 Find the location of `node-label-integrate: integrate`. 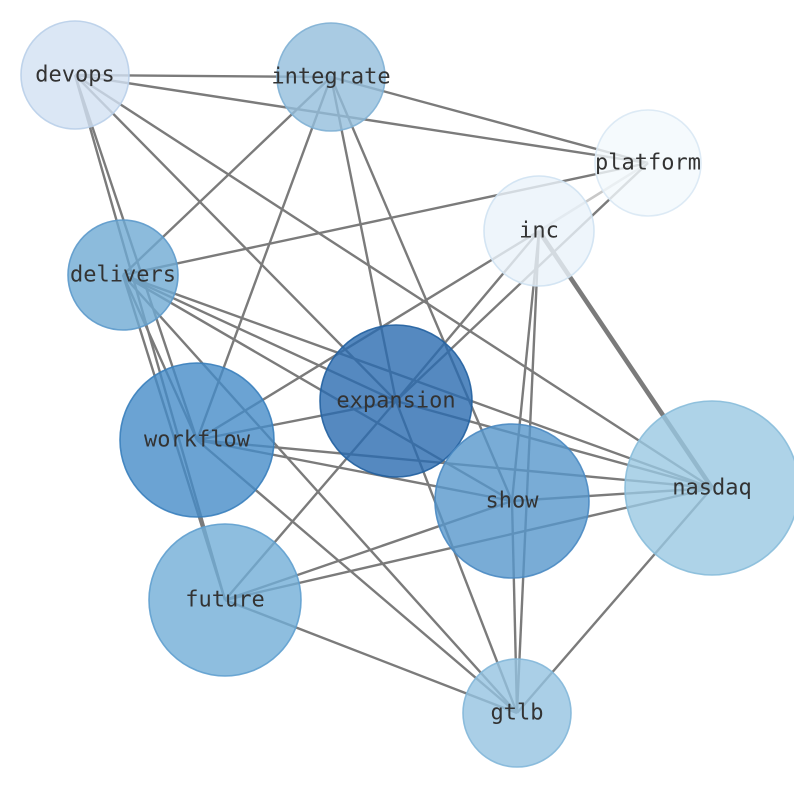

node-label-integrate: integrate is located at coordinates (330, 77).